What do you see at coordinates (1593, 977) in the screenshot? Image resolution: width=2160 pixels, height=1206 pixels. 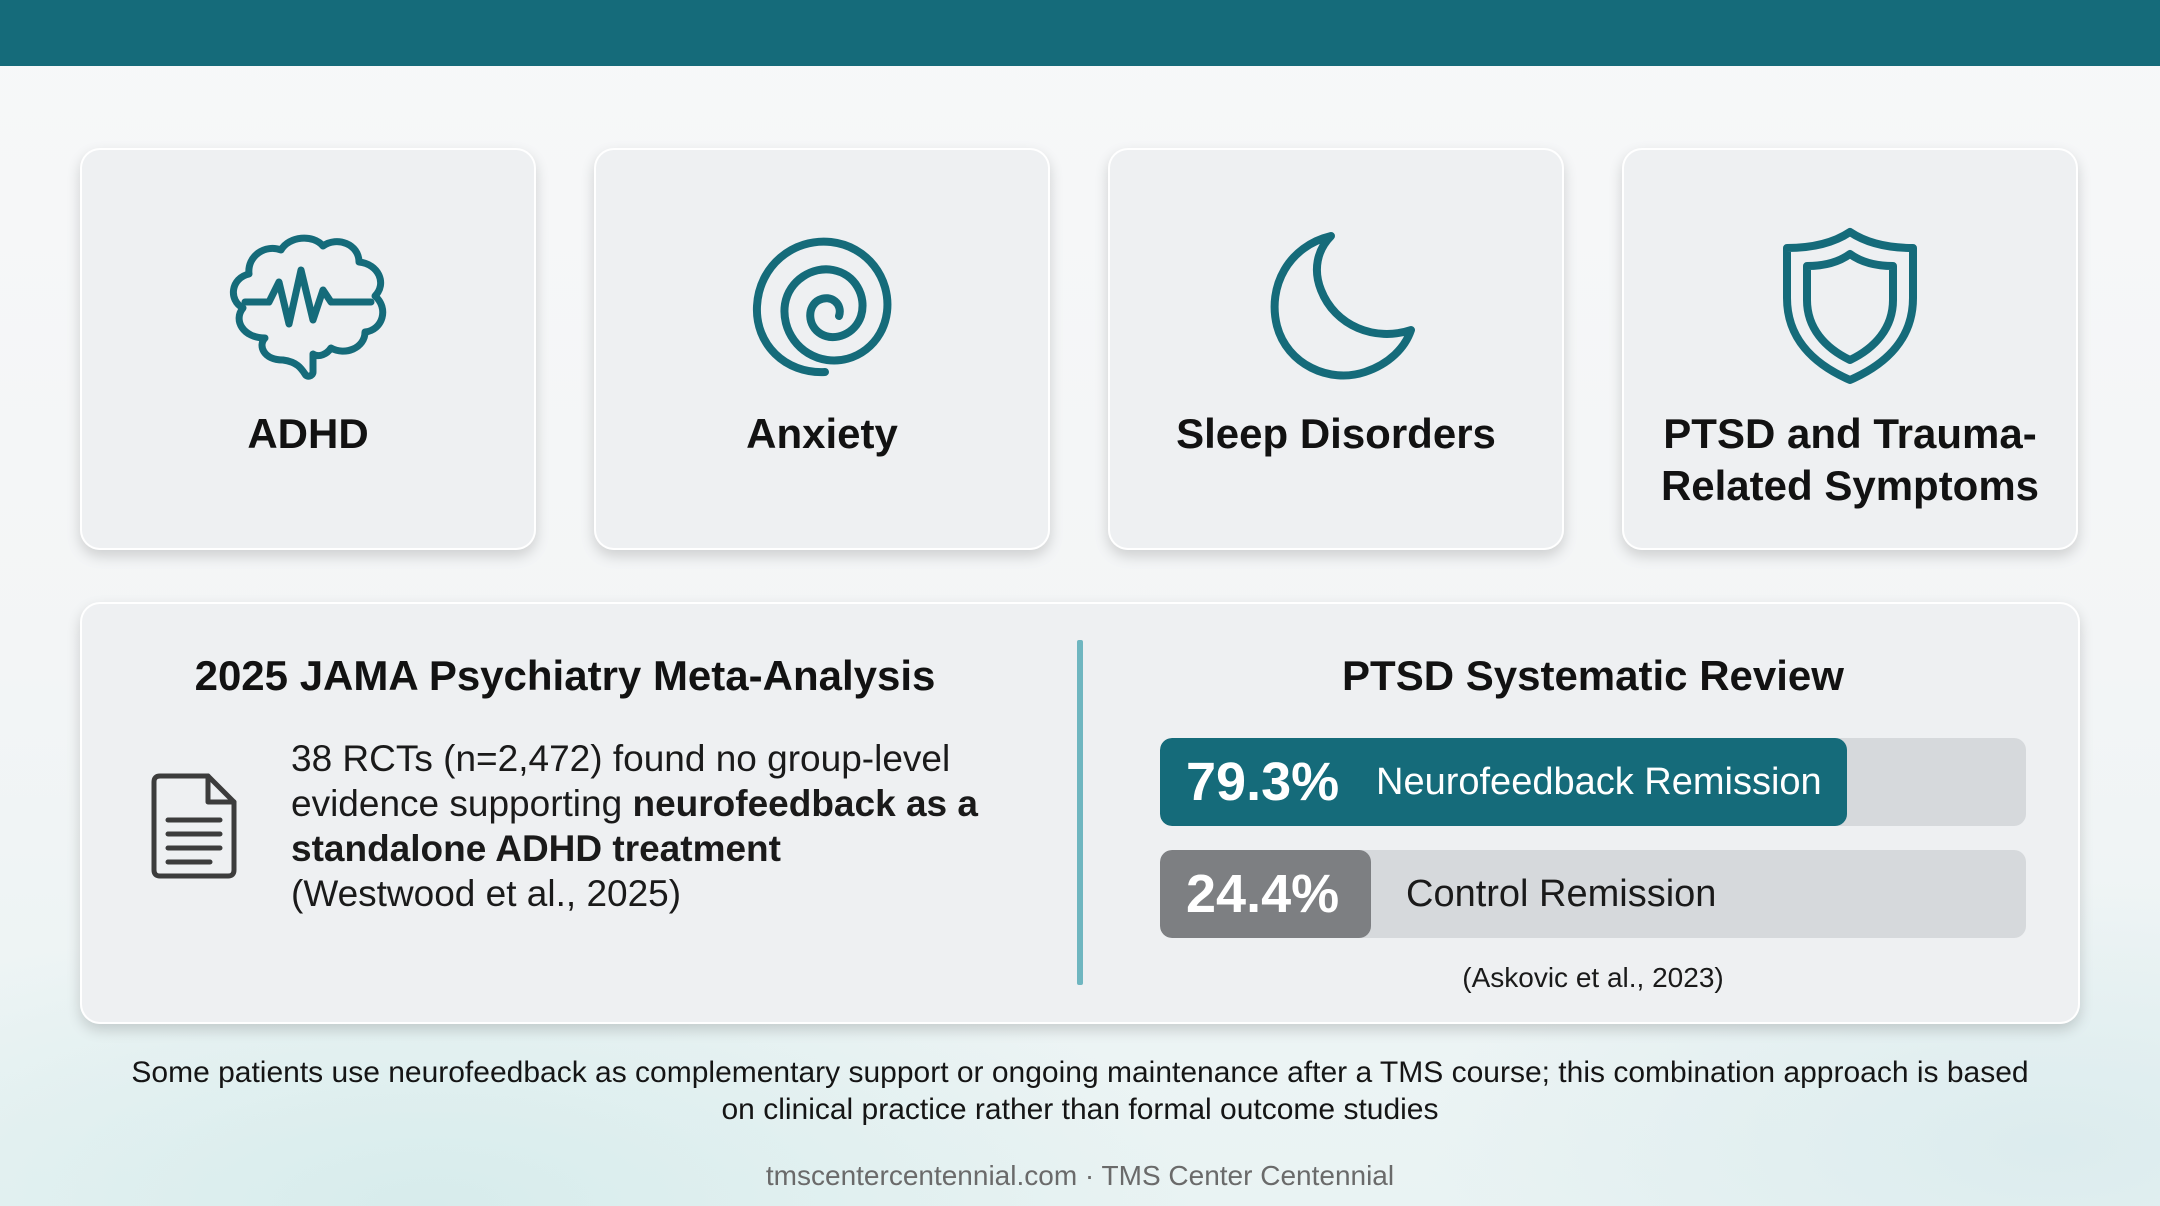 I see `ptsd-review-citation: (Askovic et al., 2023)` at bounding box center [1593, 977].